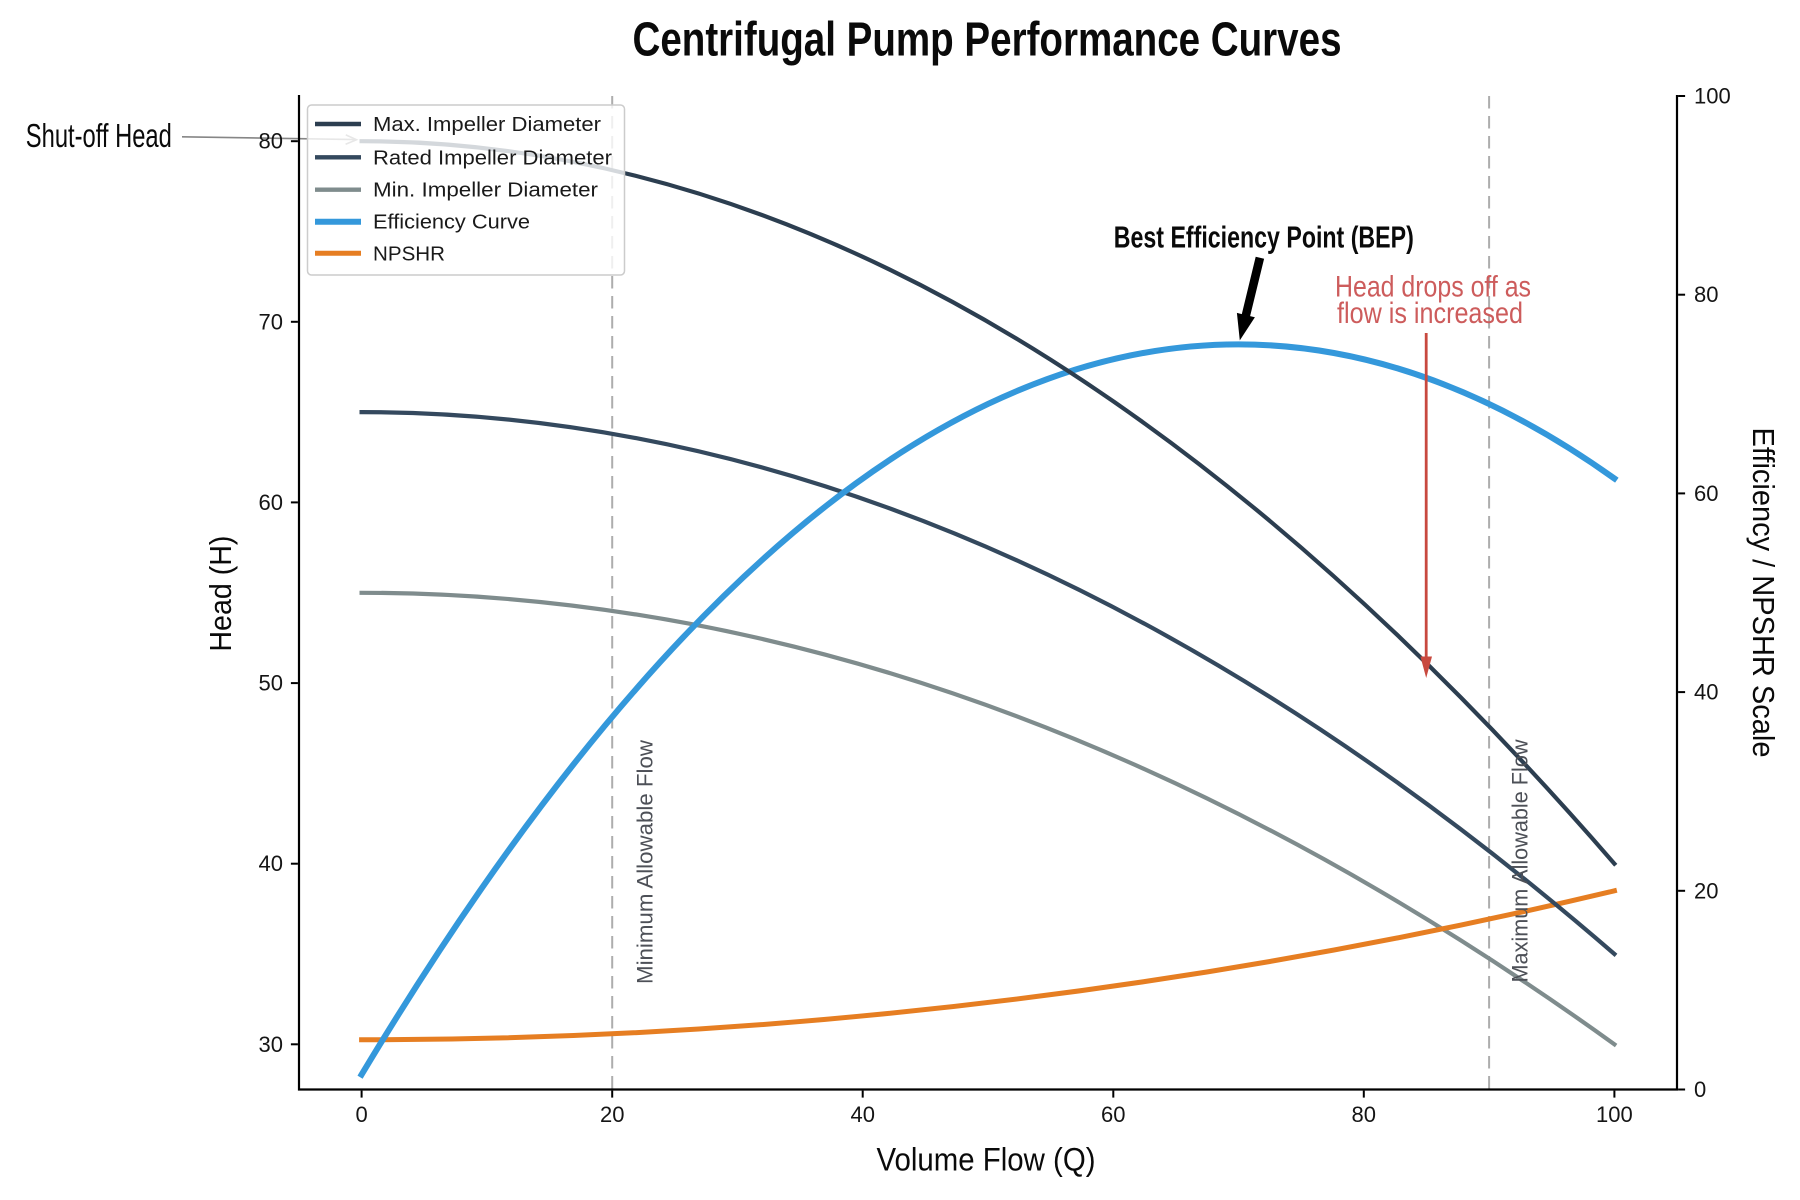 This screenshot has height=1200, width=1800. What do you see at coordinates (1433, 287) in the screenshot?
I see `svg-text: Head drops off as` at bounding box center [1433, 287].